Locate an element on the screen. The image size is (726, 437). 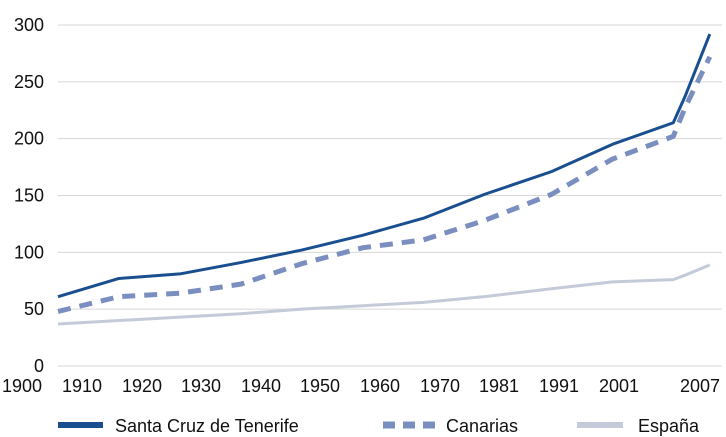
legend-item-0: Santa Cruz de Tenerife is located at coordinates (178, 426).